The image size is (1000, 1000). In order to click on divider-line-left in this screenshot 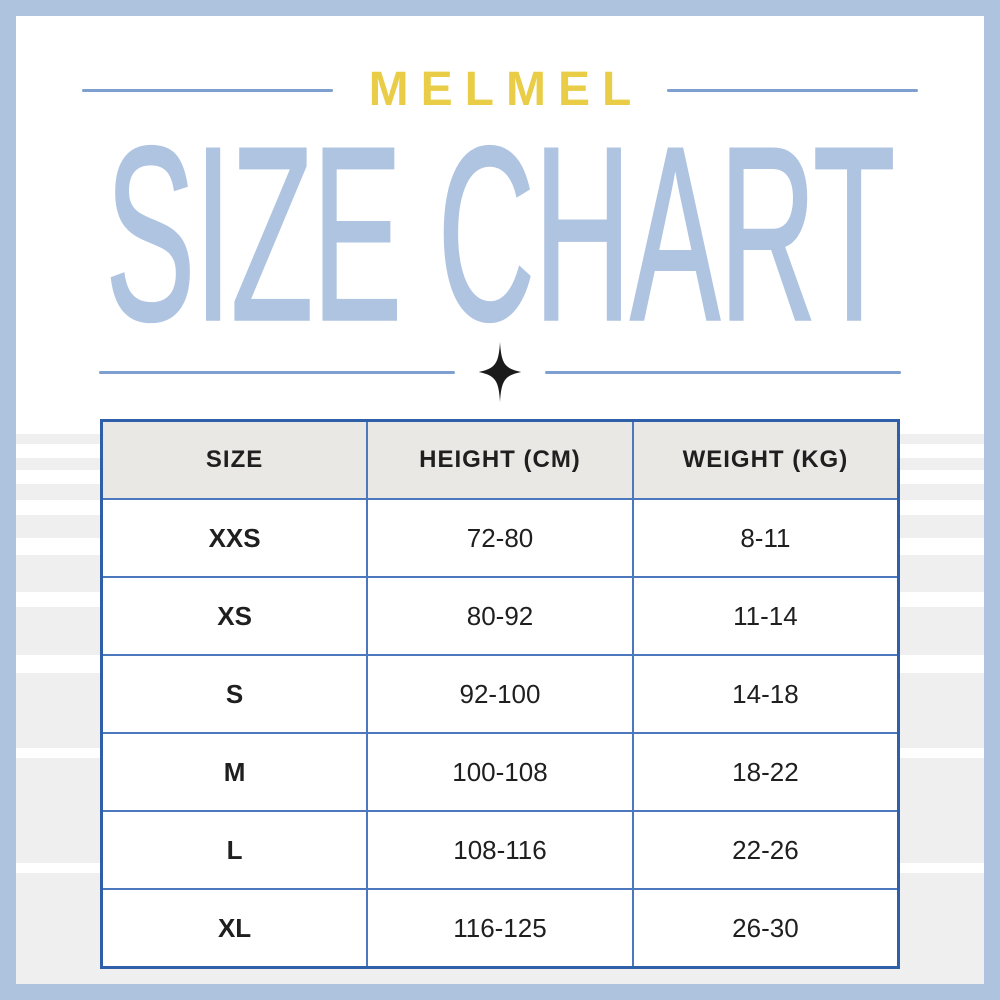, I will do `click(277, 372)`.